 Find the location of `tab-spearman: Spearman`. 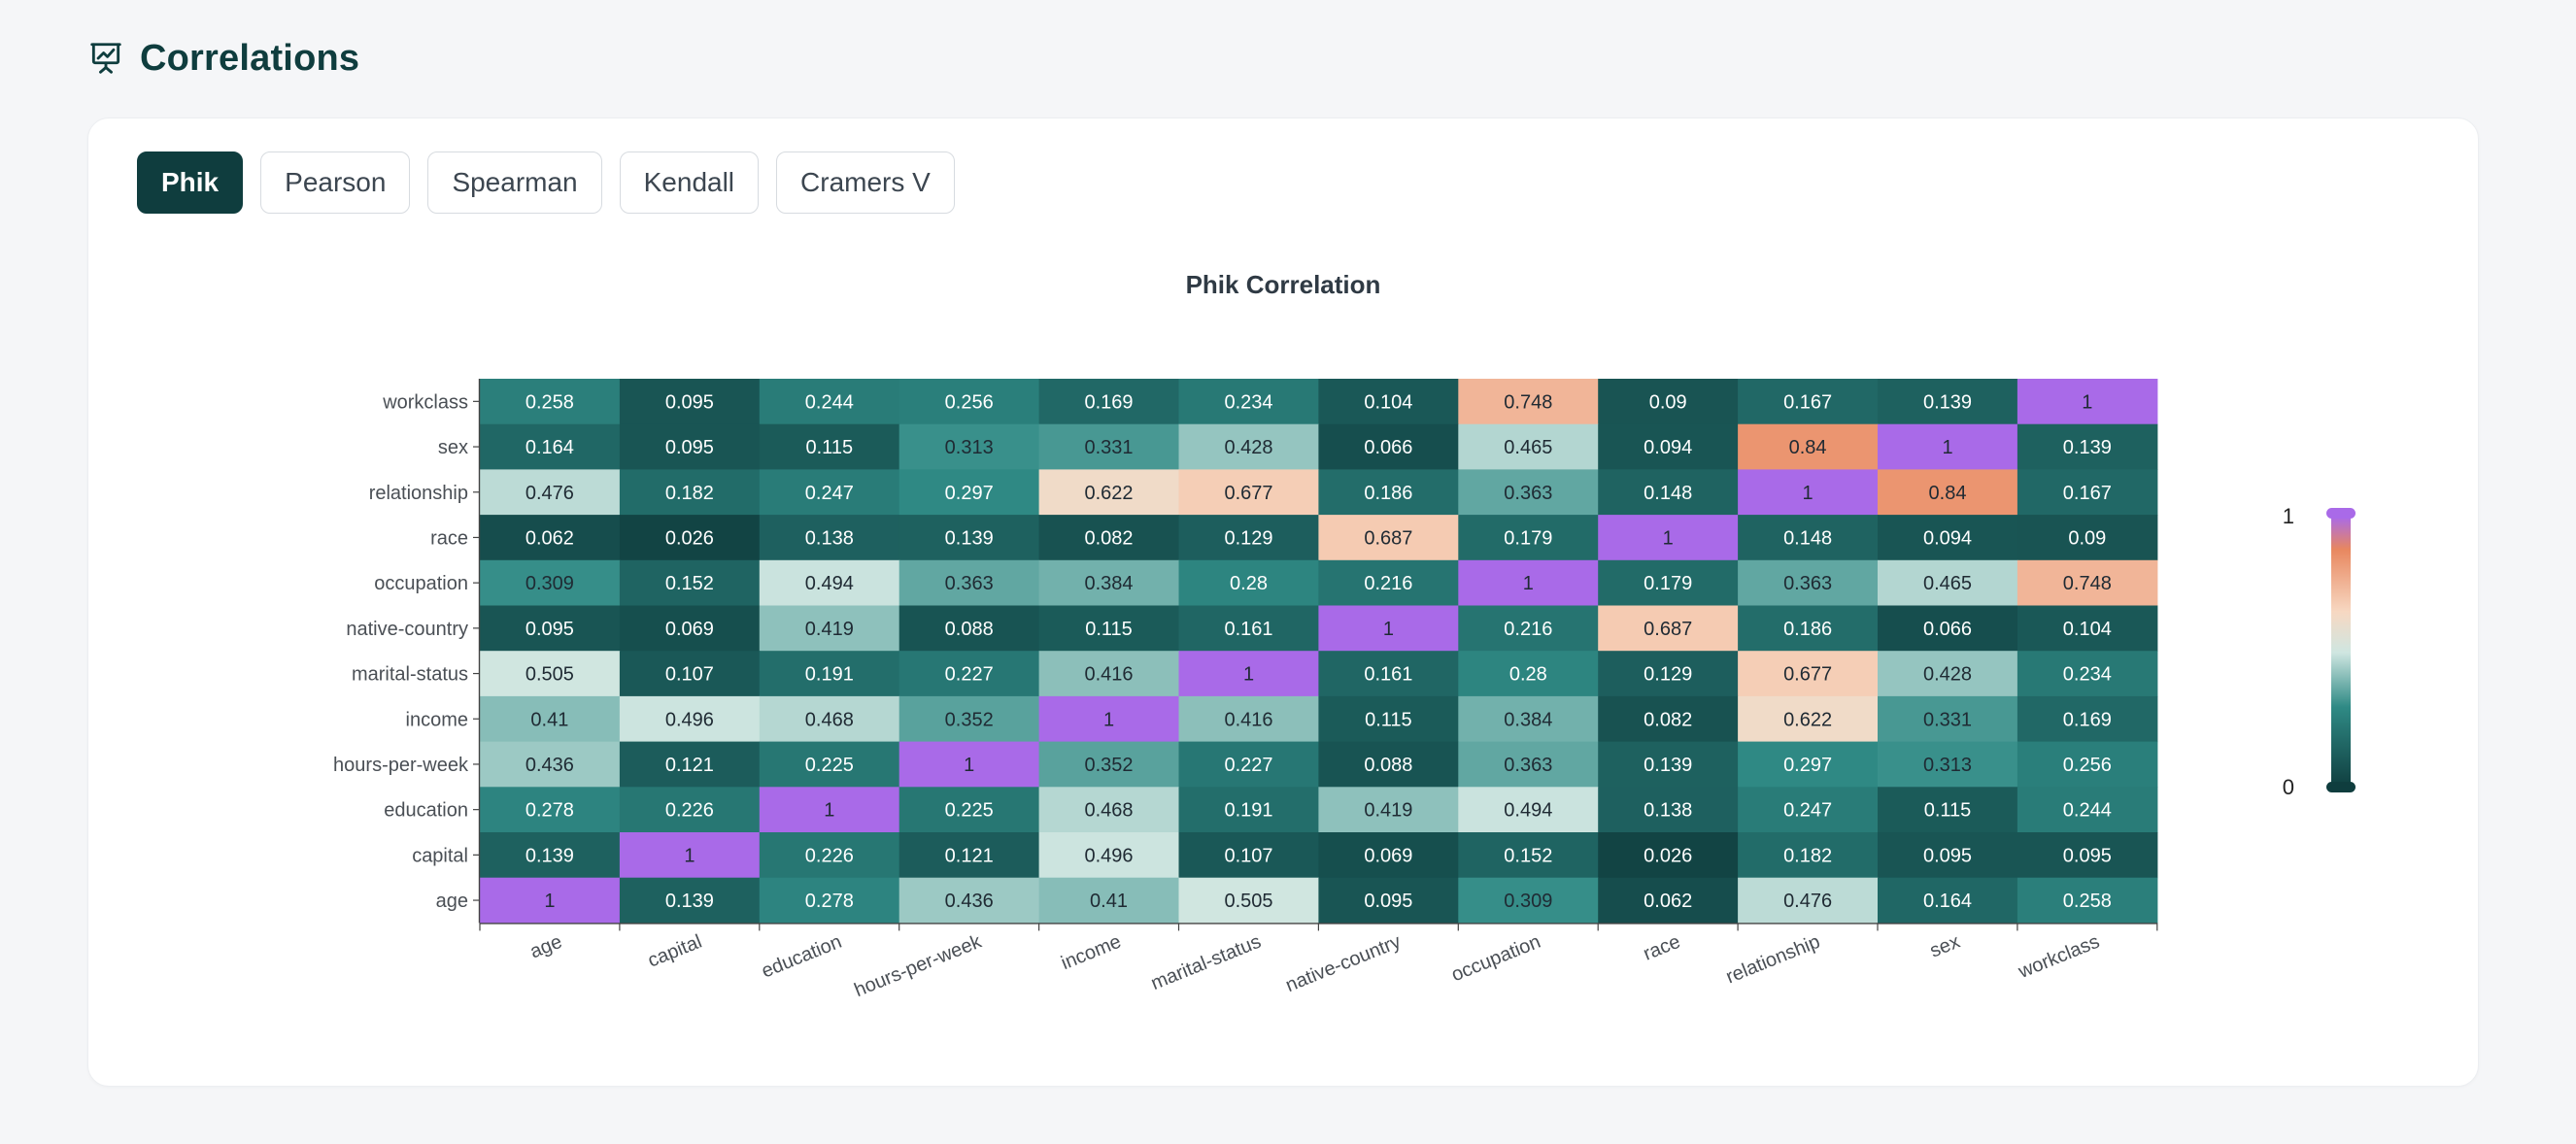

tab-spearman: Spearman is located at coordinates (514, 182).